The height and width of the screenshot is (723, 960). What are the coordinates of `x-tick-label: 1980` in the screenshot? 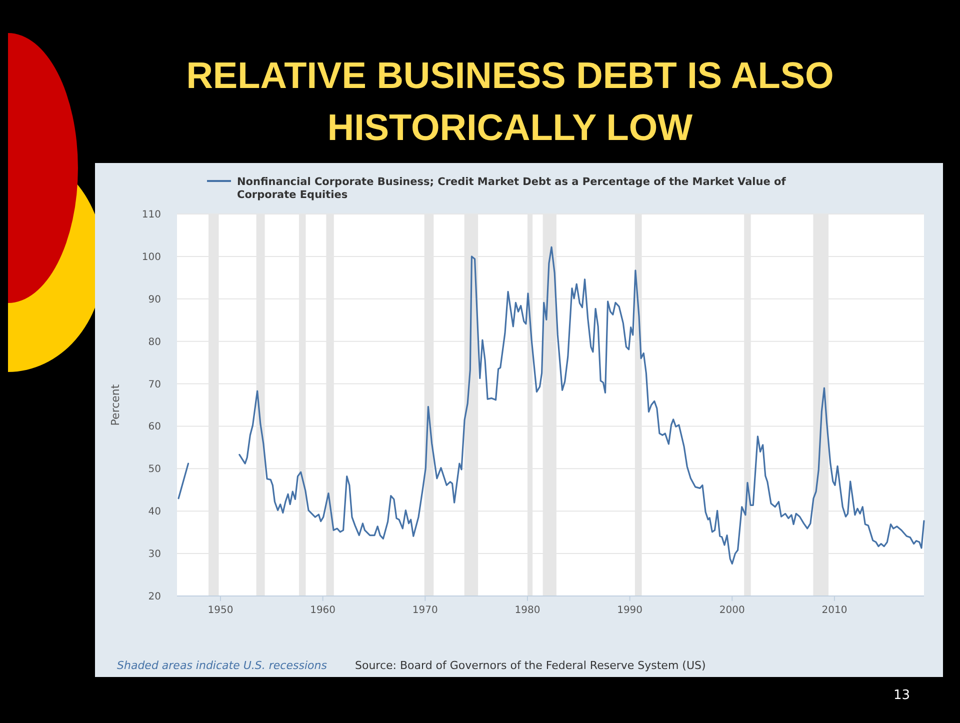 It's located at (527, 610).